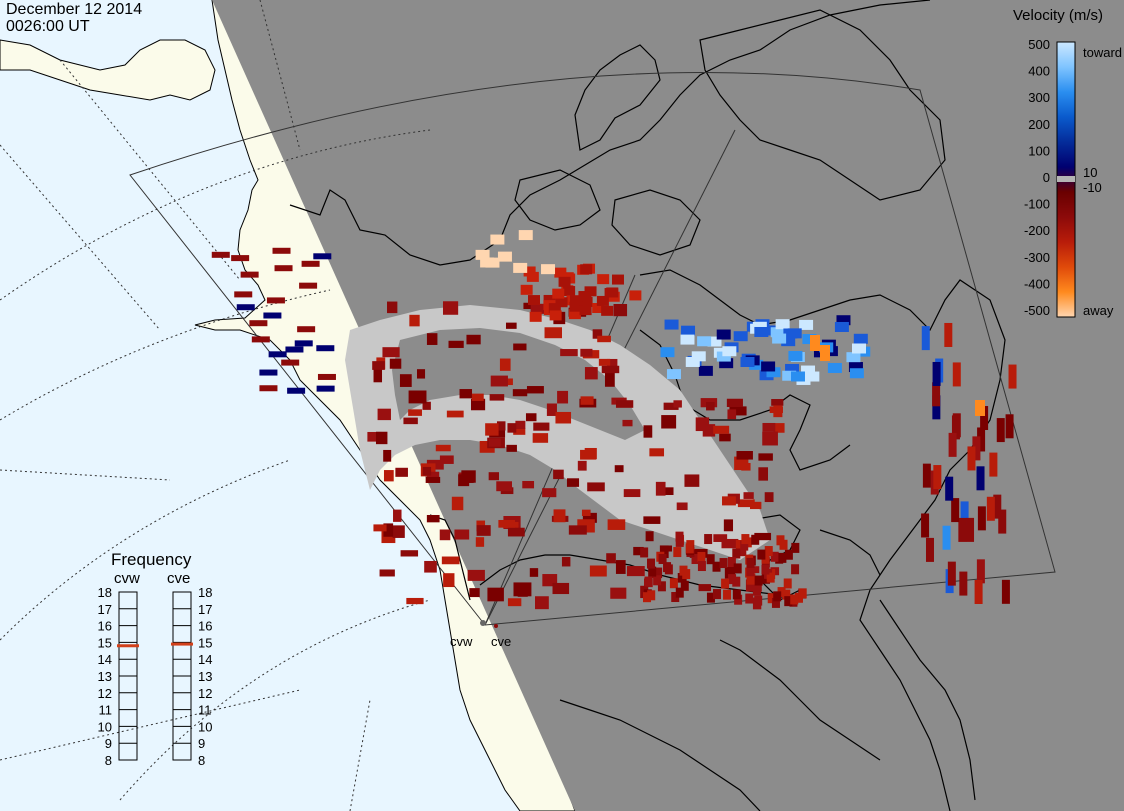 The height and width of the screenshot is (811, 1124). What do you see at coordinates (1066, 179) in the screenshot?
I see `velocity-threshold-band` at bounding box center [1066, 179].